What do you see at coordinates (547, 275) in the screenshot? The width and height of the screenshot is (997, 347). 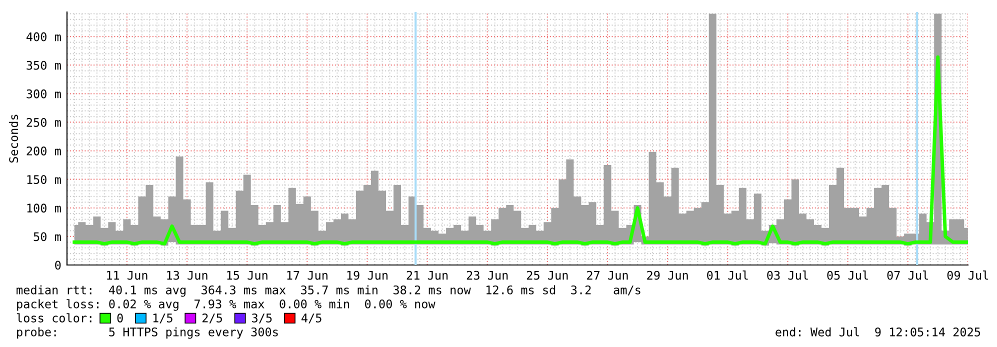 I see `x-tick-label: 25 Jun` at bounding box center [547, 275].